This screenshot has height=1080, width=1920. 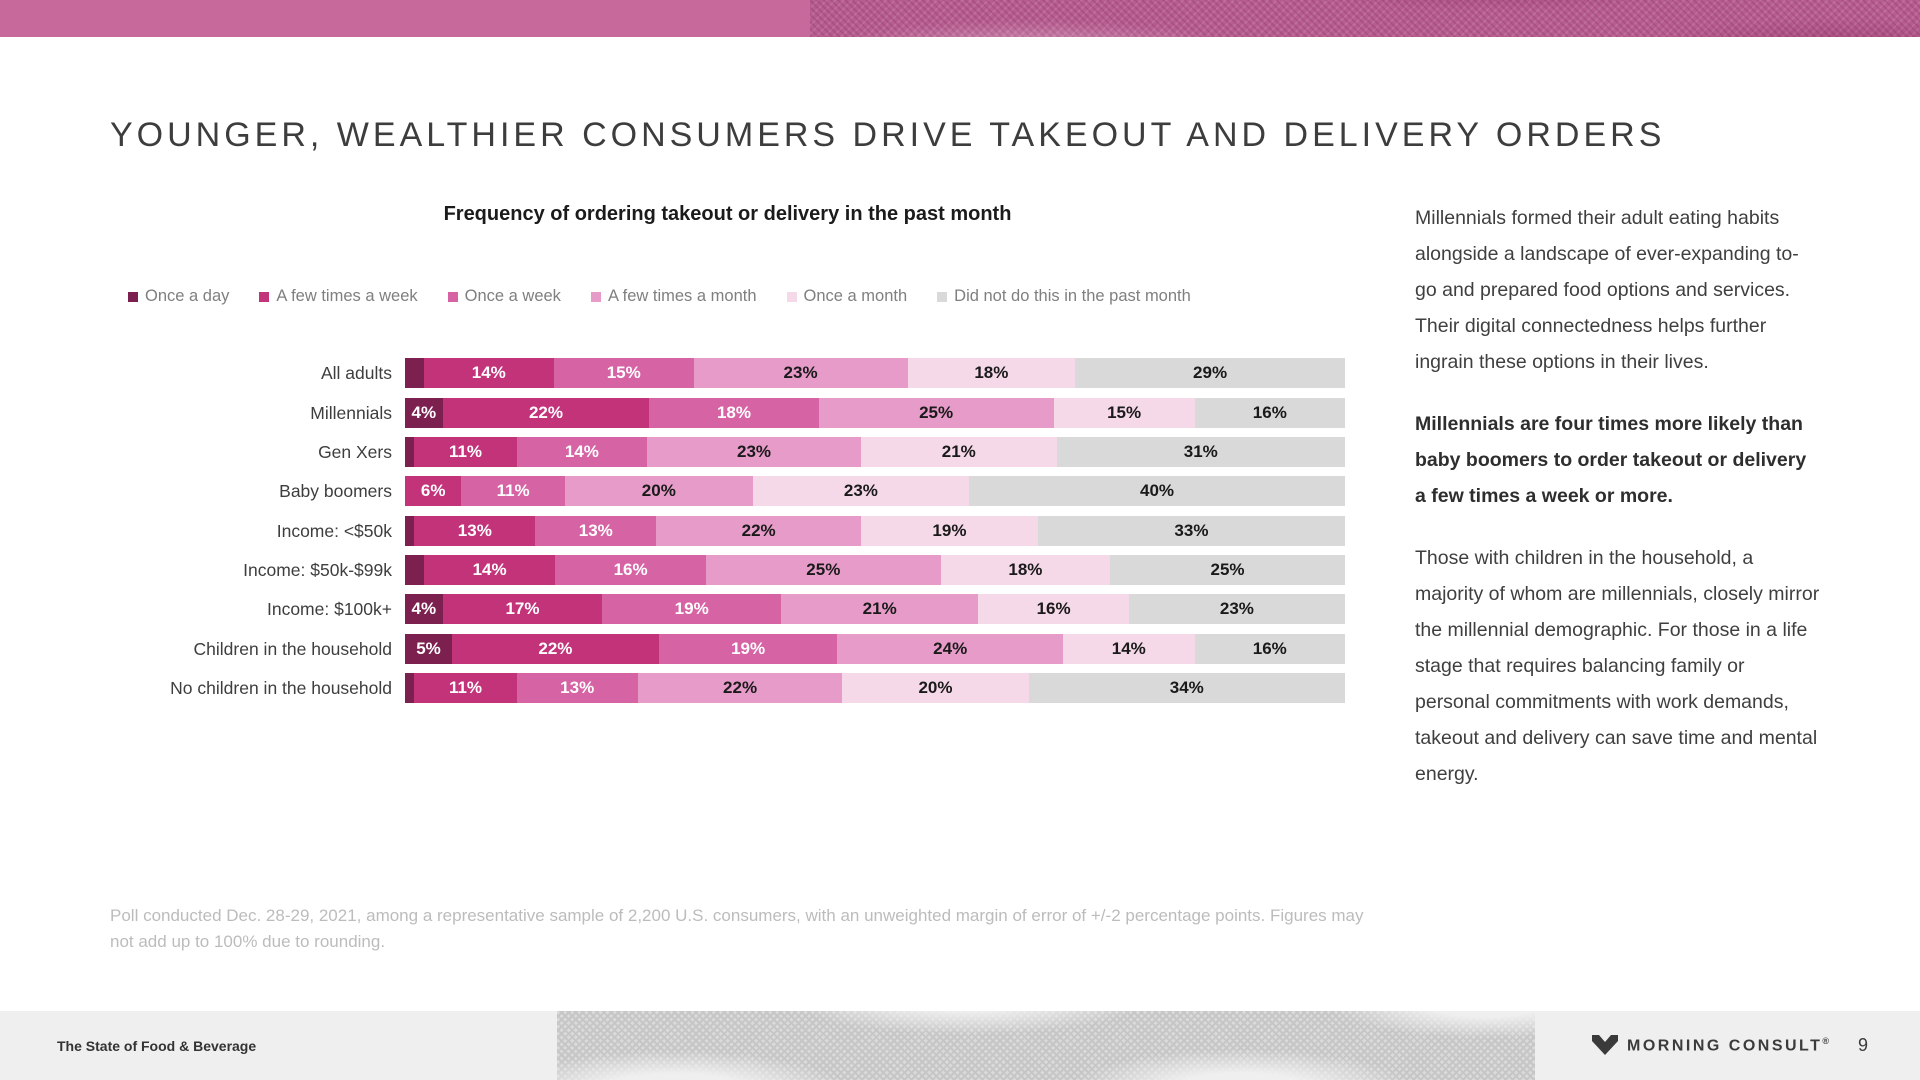 I want to click on bar-segment: 34%, so click(x=1186, y=688).